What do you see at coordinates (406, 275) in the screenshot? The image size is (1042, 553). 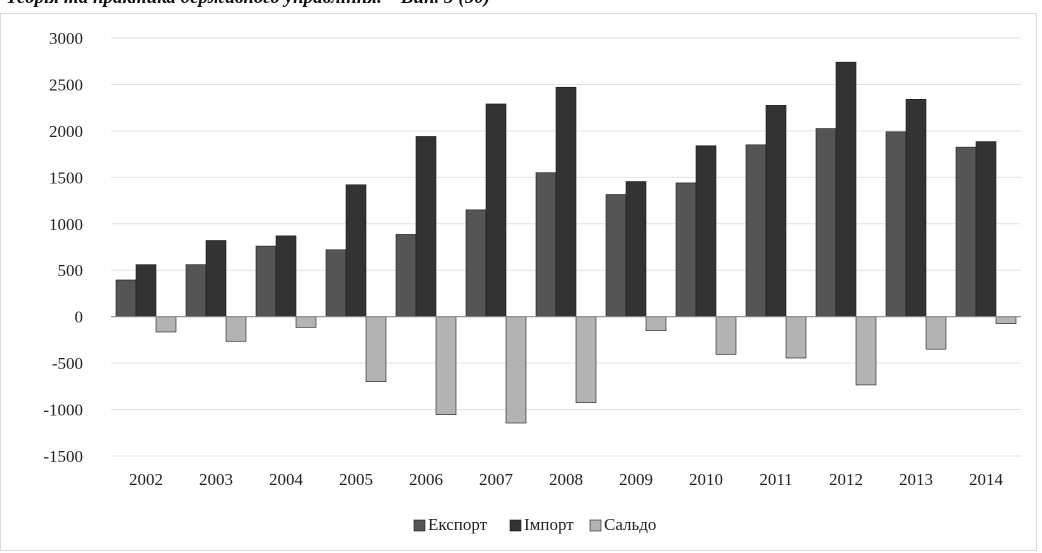 I see `bar-Експорт-2006` at bounding box center [406, 275].